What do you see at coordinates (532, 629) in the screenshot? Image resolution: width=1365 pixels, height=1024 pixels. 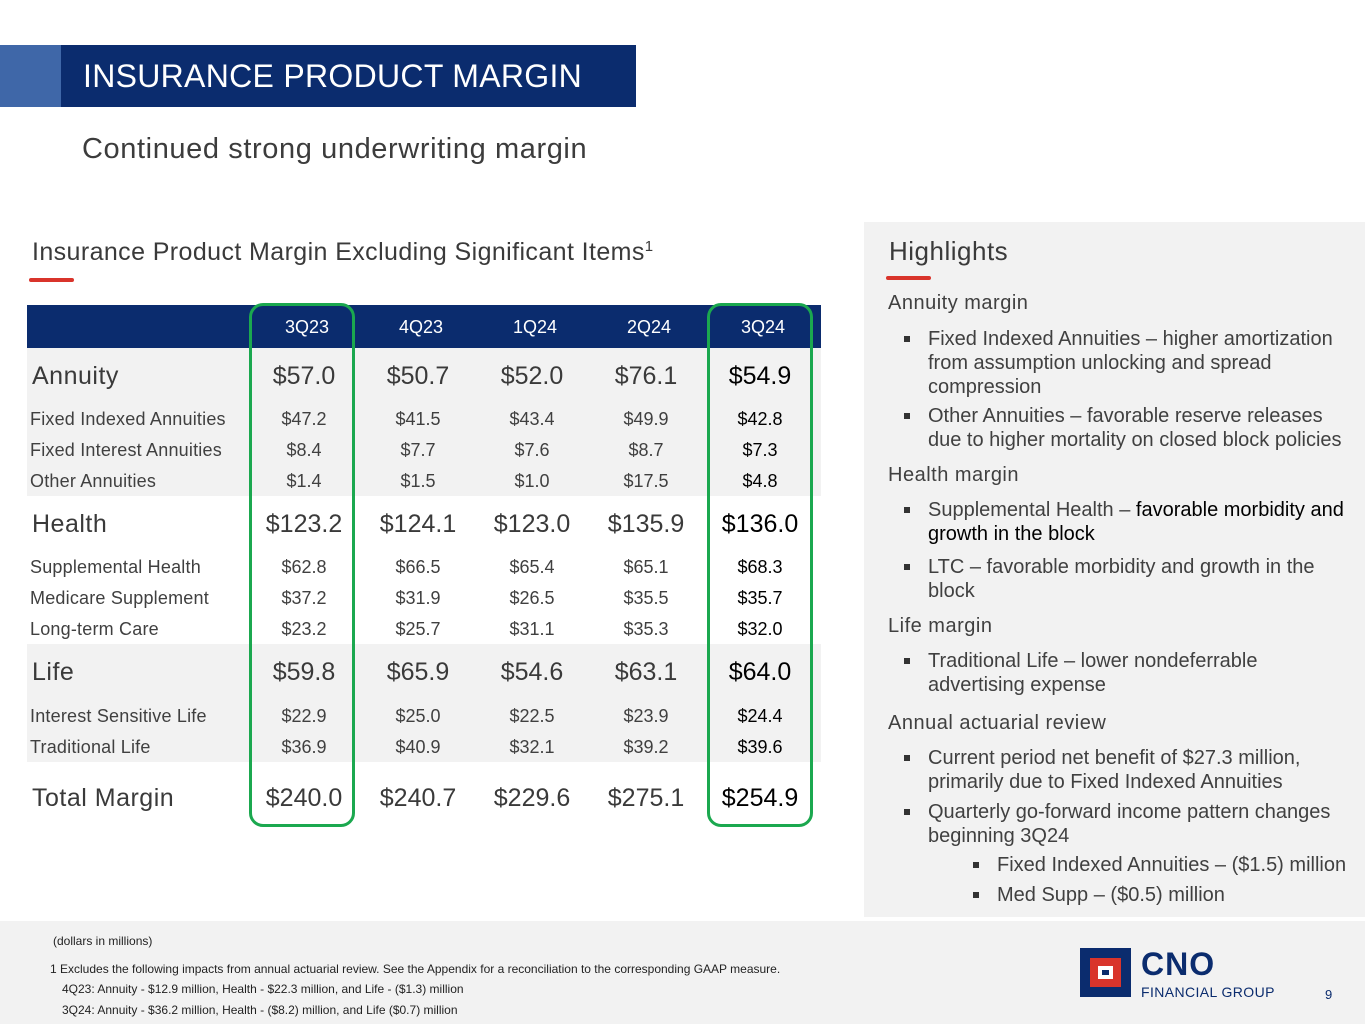 I see `table-cell: $31.1` at bounding box center [532, 629].